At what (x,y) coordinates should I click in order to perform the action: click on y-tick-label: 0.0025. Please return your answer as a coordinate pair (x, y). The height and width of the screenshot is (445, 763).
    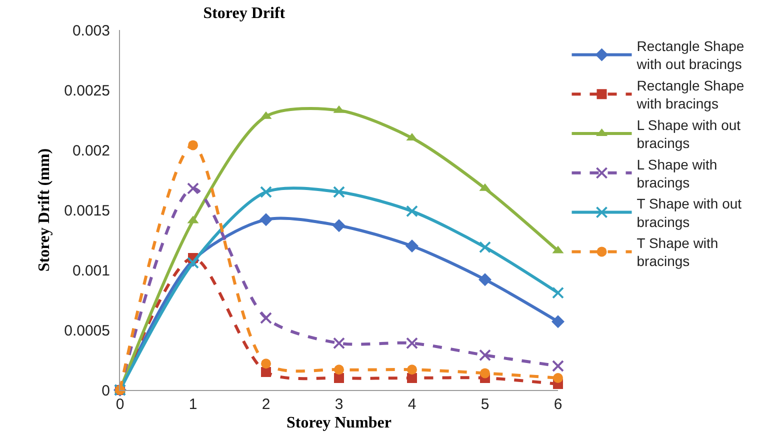
    Looking at the image, I should click on (87, 91).